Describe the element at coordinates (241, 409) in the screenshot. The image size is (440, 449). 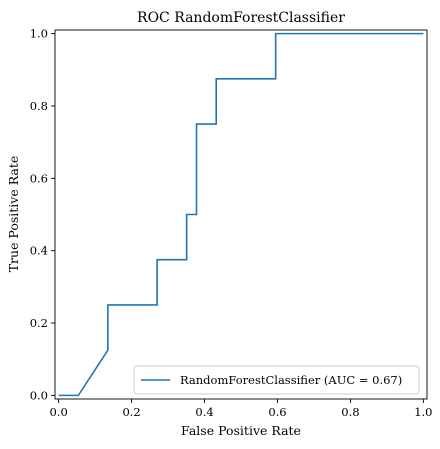
I see `x-axis-ticks: 0.0 0.2 0.4 0.6 0.8 1.0` at that location.